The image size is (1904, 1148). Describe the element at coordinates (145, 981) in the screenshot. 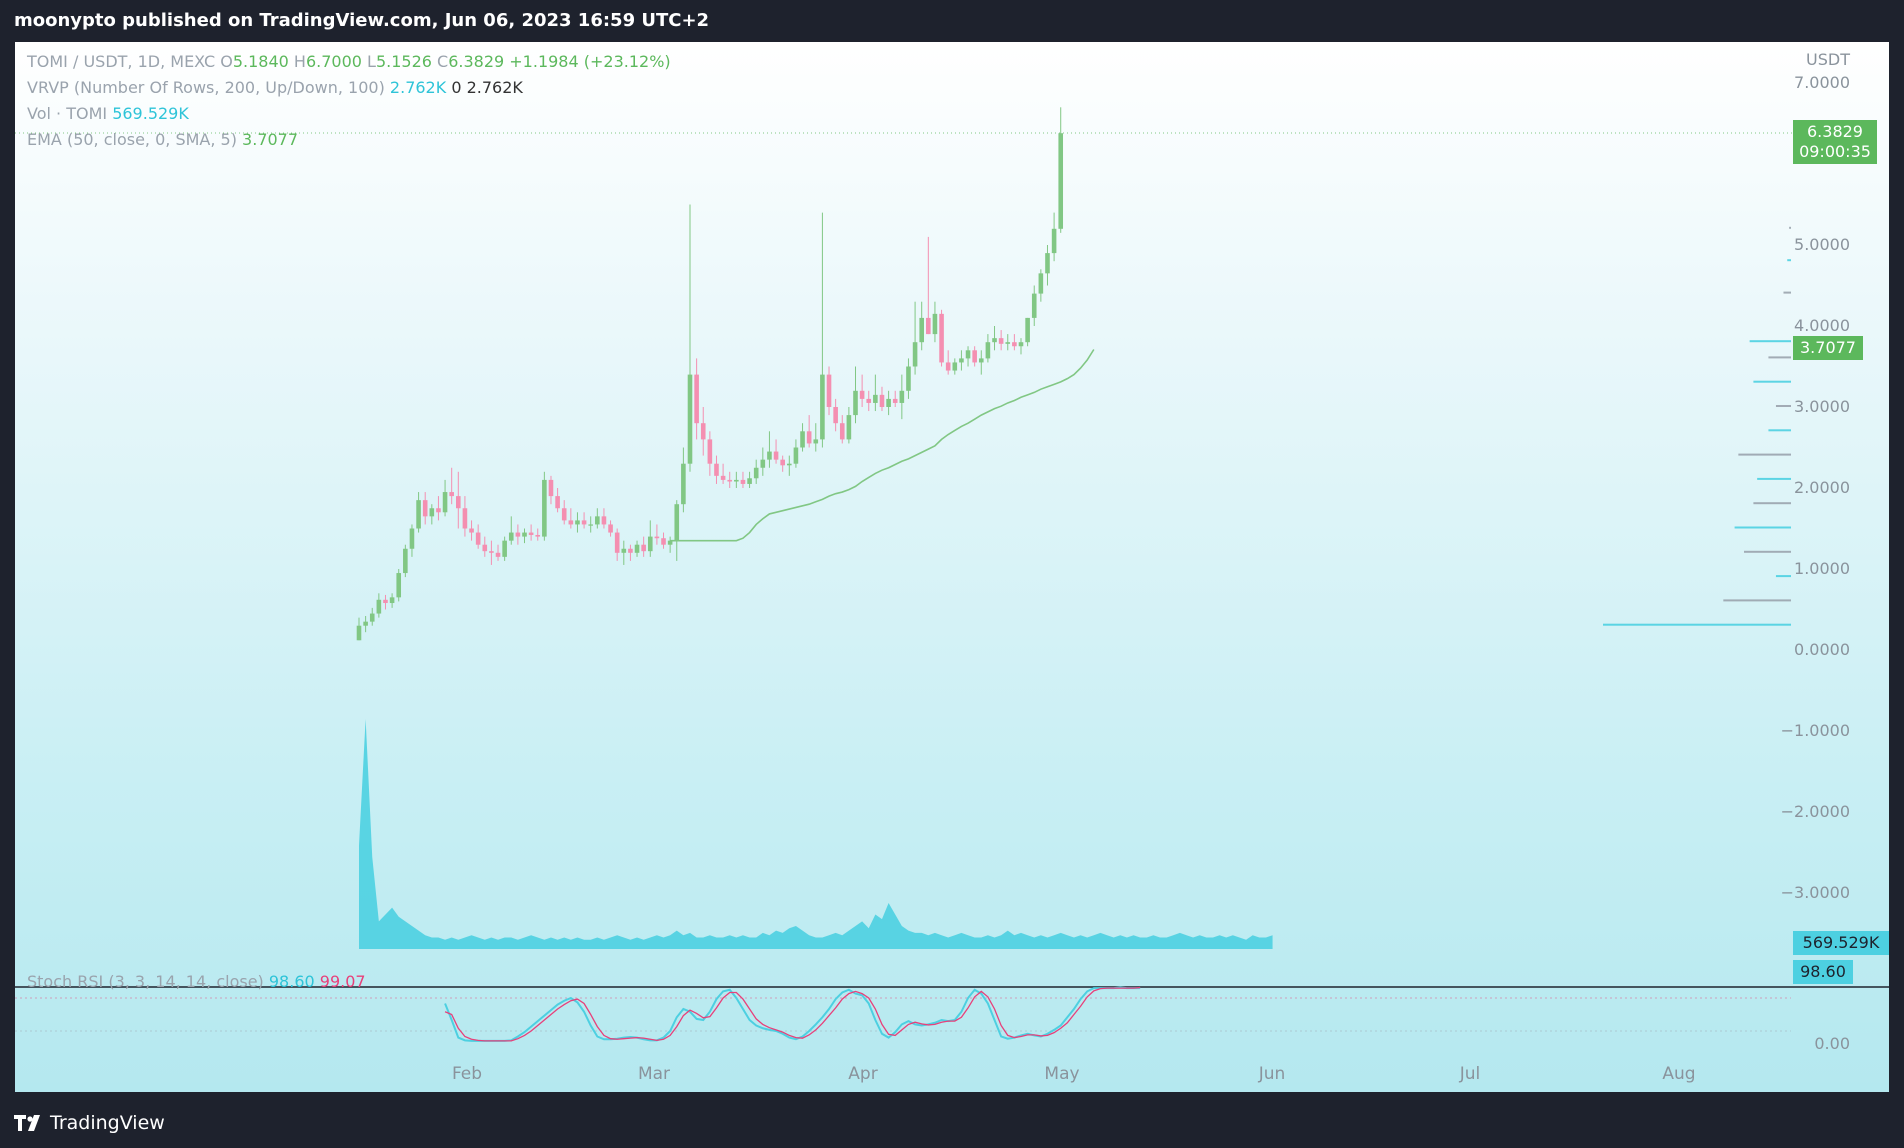

I see `stoch-label: Stoch RSI (3, 3, 14, 14, close)` at that location.